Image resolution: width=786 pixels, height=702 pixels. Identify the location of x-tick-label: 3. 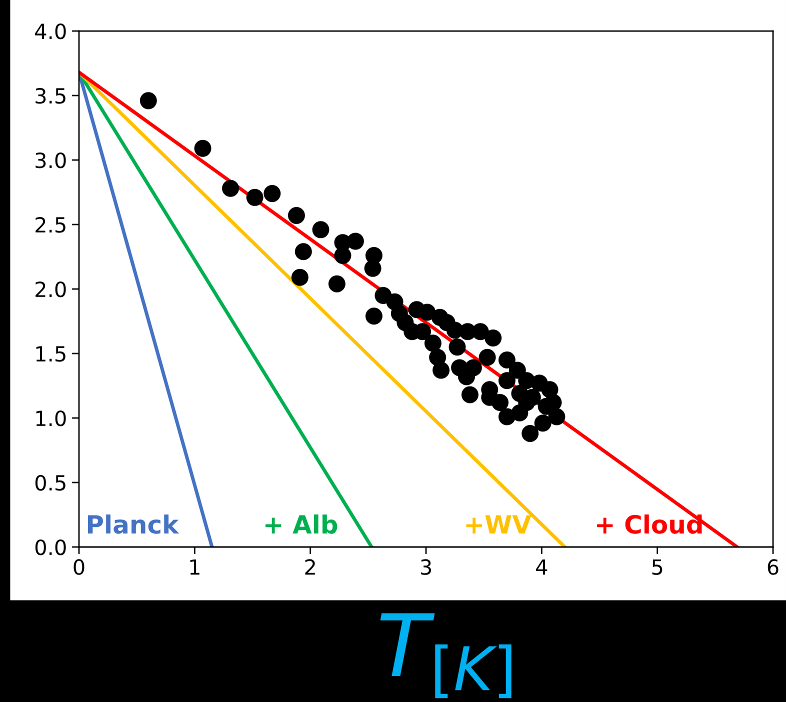
(425, 567).